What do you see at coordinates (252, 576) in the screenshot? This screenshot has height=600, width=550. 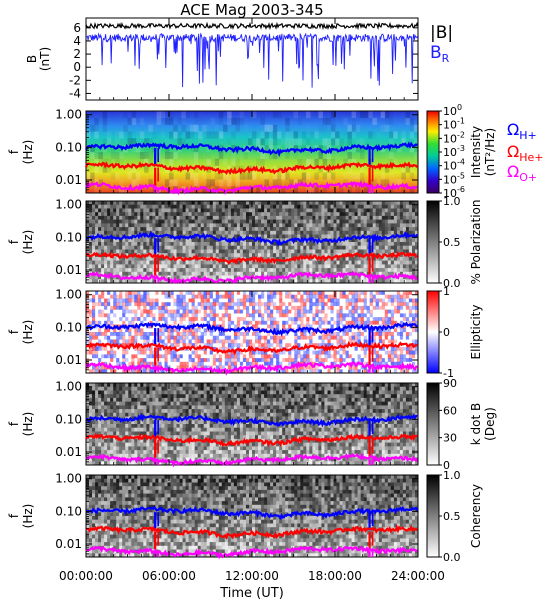 I see `x-tick-label: 12:00:00` at bounding box center [252, 576].